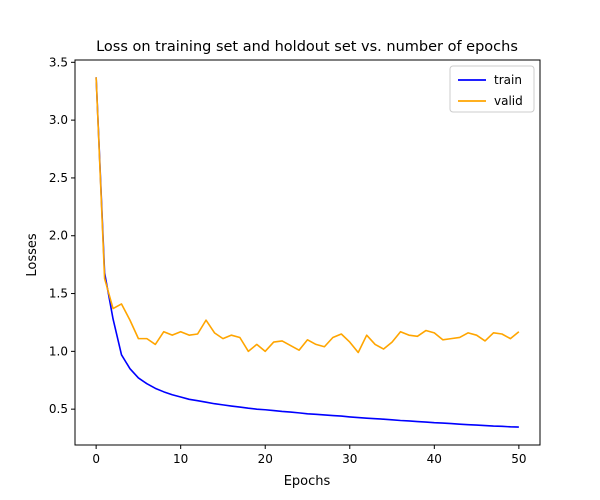 Image resolution: width=600 pixels, height=500 pixels. What do you see at coordinates (58, 236) in the screenshot?
I see `y-tick-label: 2.0` at bounding box center [58, 236].